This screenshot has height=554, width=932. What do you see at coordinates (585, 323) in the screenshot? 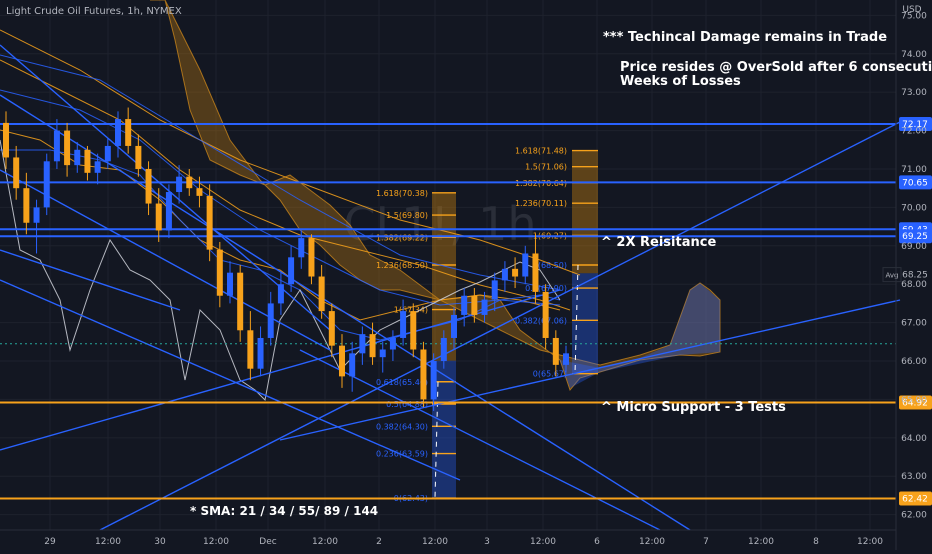
I see `fib-right-zone-lower` at bounding box center [585, 323].